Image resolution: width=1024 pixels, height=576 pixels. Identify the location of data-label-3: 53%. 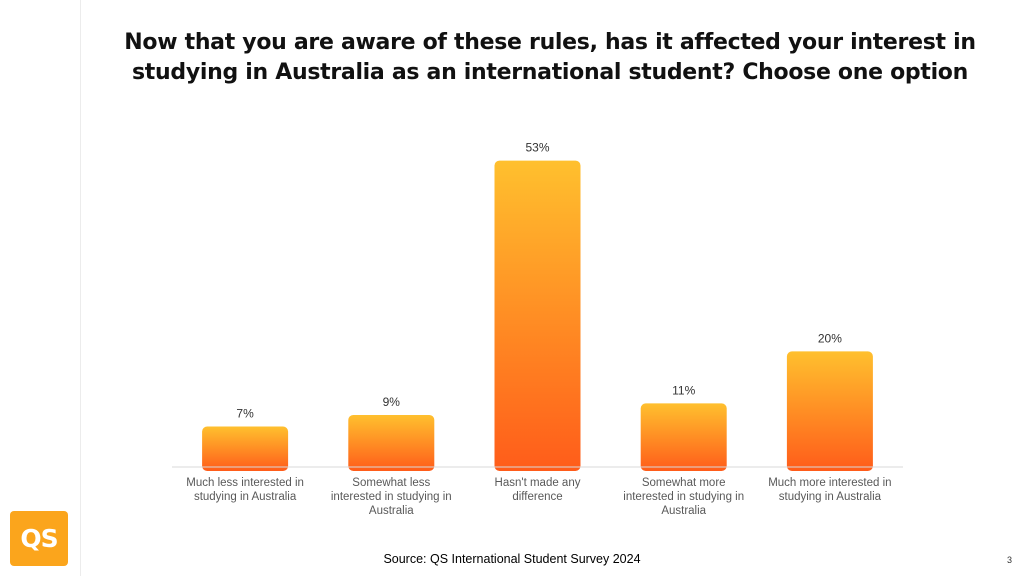
(537, 148).